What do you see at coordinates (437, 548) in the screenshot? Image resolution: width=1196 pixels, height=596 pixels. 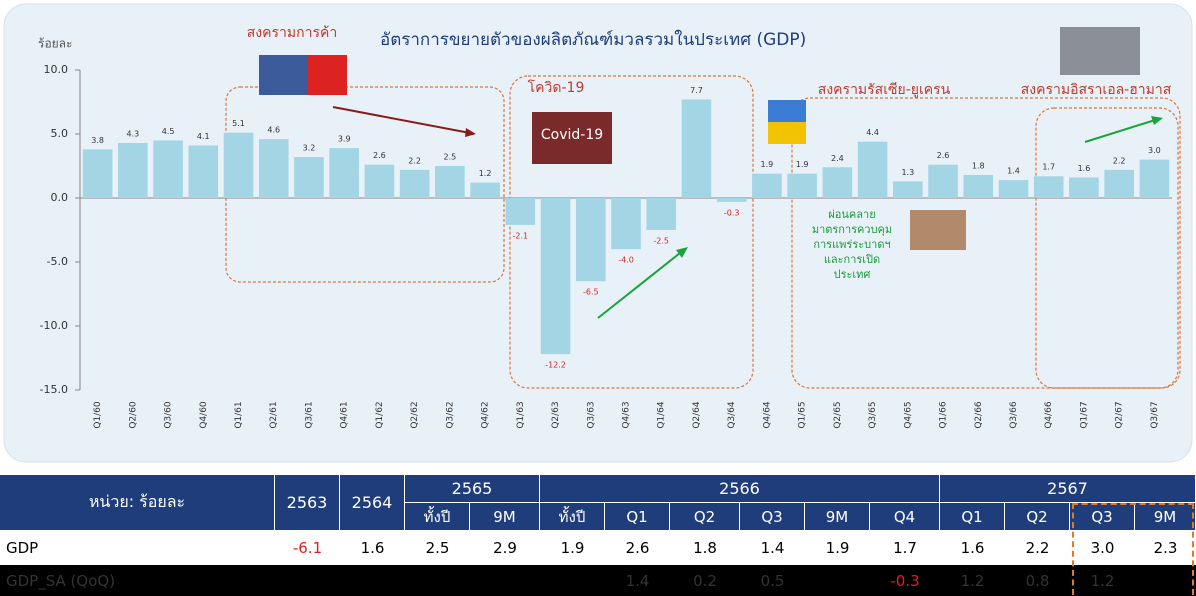 I see `table-cell: 2.5` at bounding box center [437, 548].